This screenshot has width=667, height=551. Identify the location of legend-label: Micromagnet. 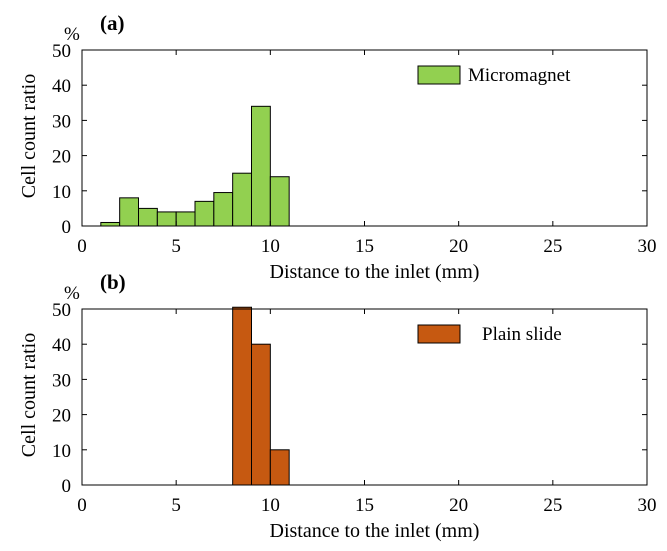
(519, 75).